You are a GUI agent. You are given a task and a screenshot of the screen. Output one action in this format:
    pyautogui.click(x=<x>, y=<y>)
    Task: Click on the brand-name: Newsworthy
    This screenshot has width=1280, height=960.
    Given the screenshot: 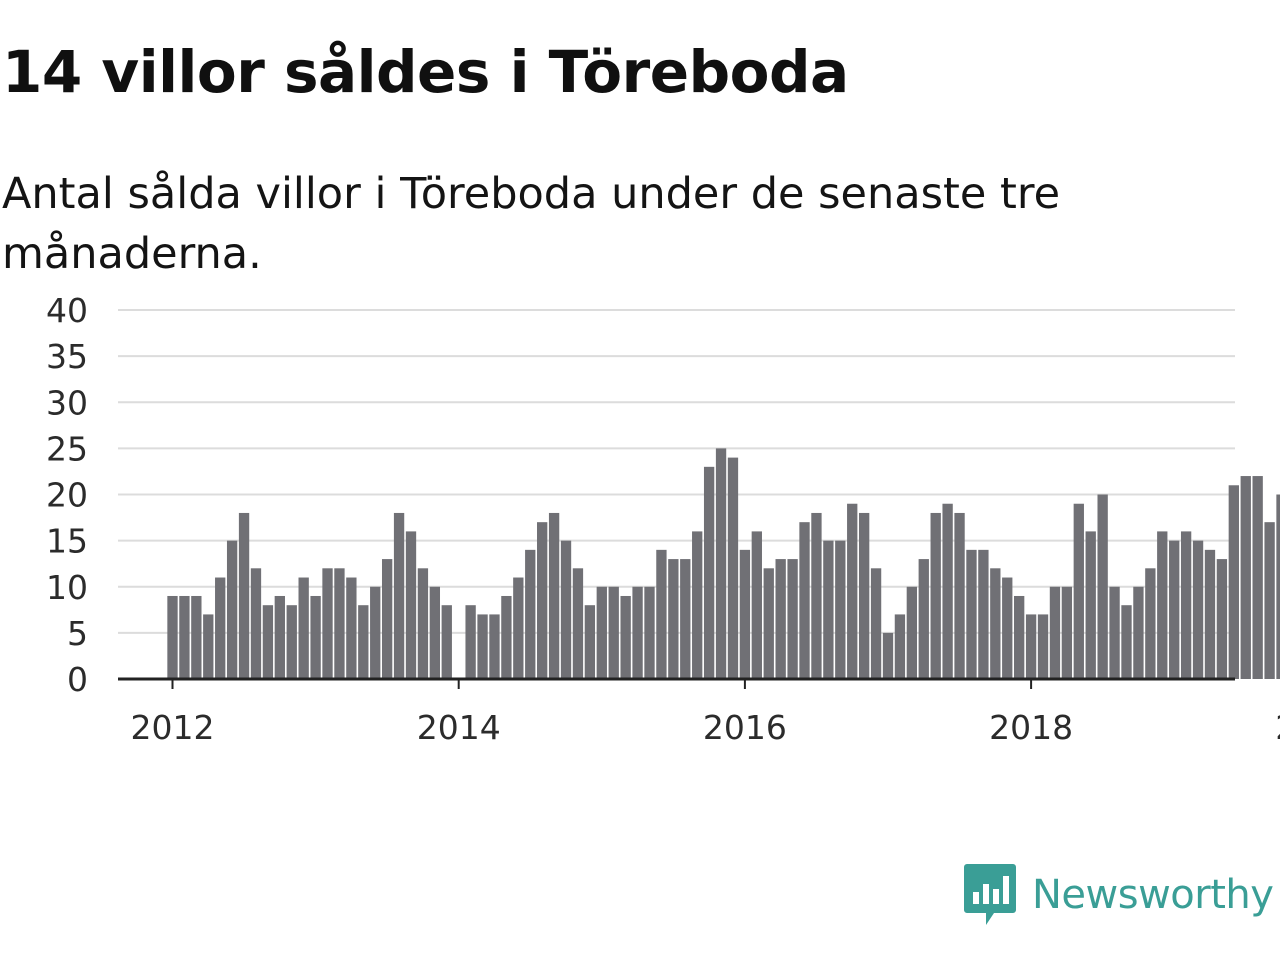 What is the action you would take?
    pyautogui.click(x=1153, y=895)
    